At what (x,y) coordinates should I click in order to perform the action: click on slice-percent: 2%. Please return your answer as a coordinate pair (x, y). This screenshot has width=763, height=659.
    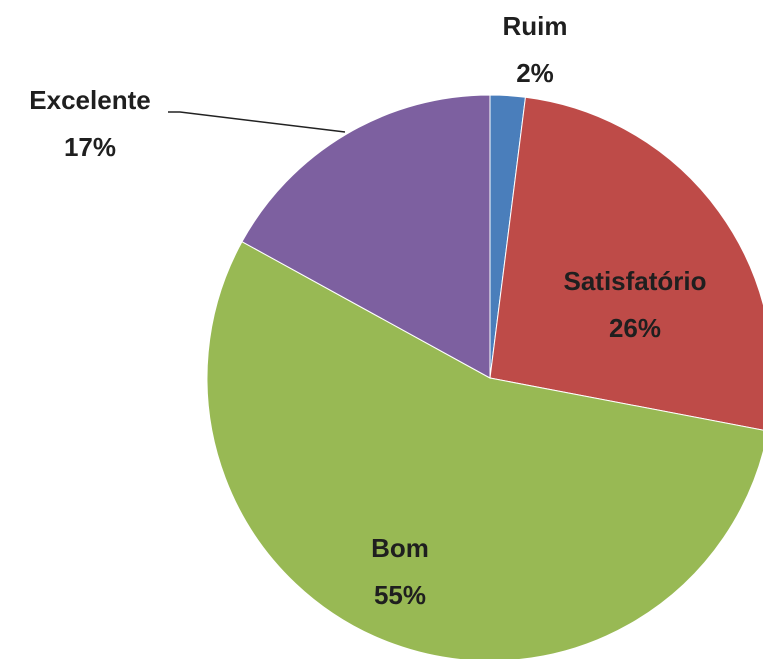
    Looking at the image, I should click on (535, 73).